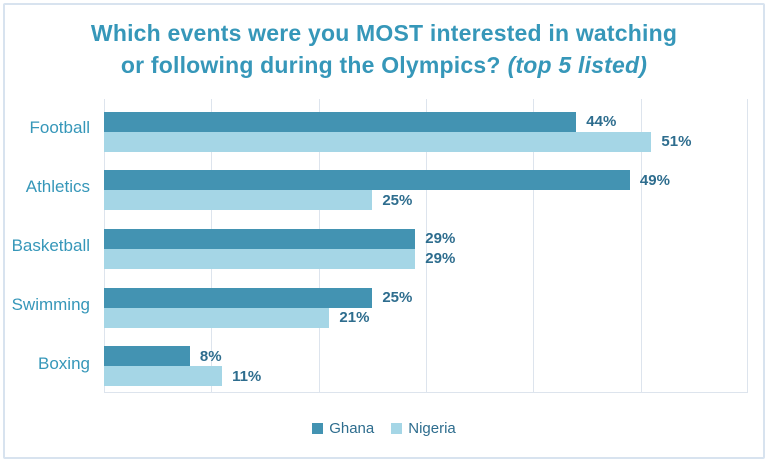 The image size is (768, 462). Describe the element at coordinates (238, 297) in the screenshot. I see `bar-ghana-swimming` at that location.